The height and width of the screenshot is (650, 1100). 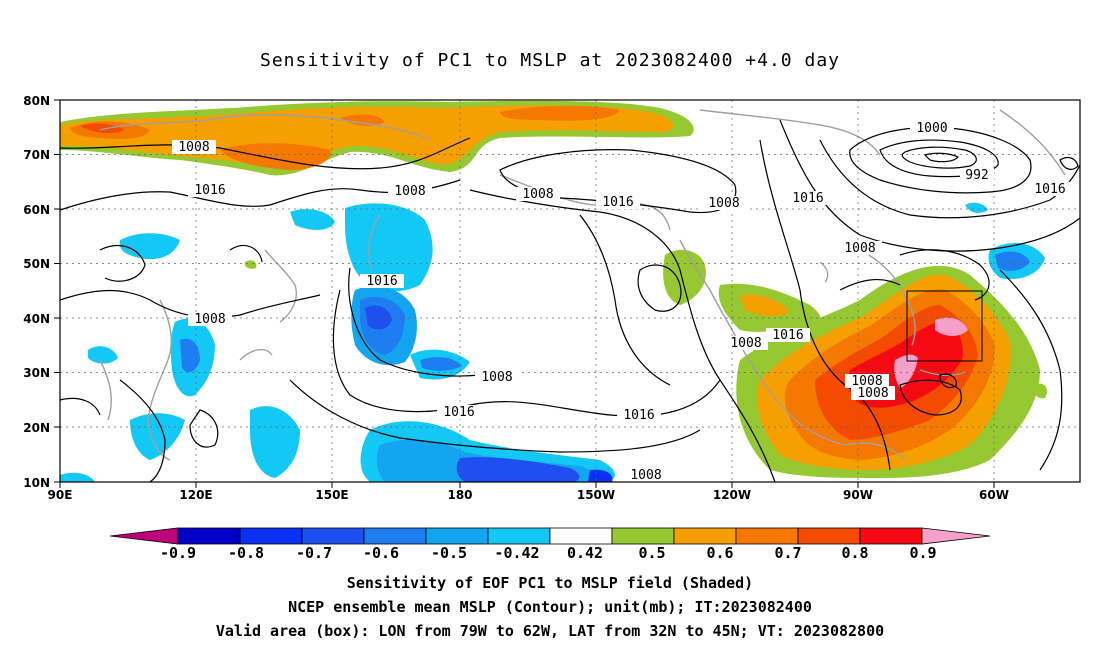 I want to click on colorbar-tick-label: -0.7, so click(x=314, y=553).